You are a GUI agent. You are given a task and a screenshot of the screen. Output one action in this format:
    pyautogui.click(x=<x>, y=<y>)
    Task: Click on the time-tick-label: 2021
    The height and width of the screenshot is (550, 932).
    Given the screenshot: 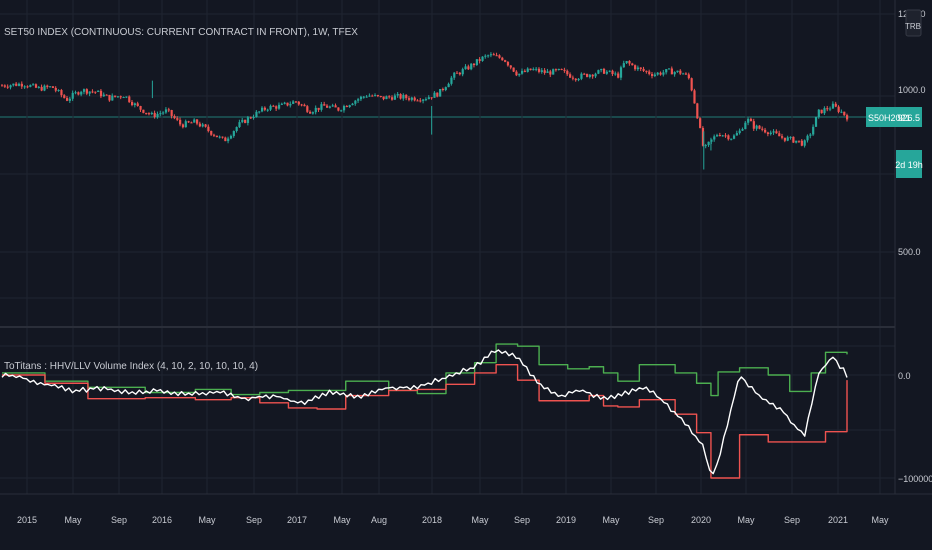 What is the action you would take?
    pyautogui.click(x=838, y=520)
    